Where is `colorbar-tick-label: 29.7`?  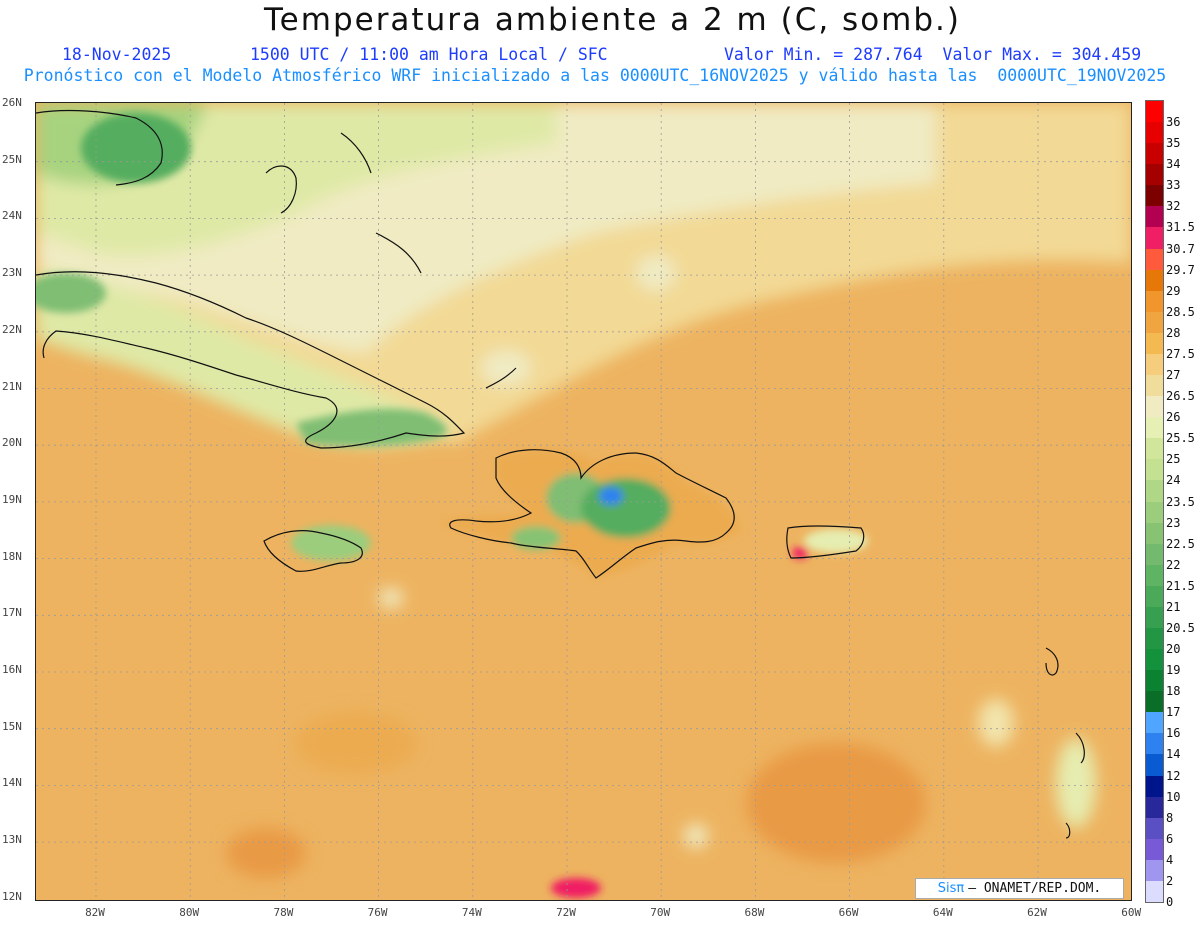
colorbar-tick-label: 29.7 is located at coordinates (1180, 269).